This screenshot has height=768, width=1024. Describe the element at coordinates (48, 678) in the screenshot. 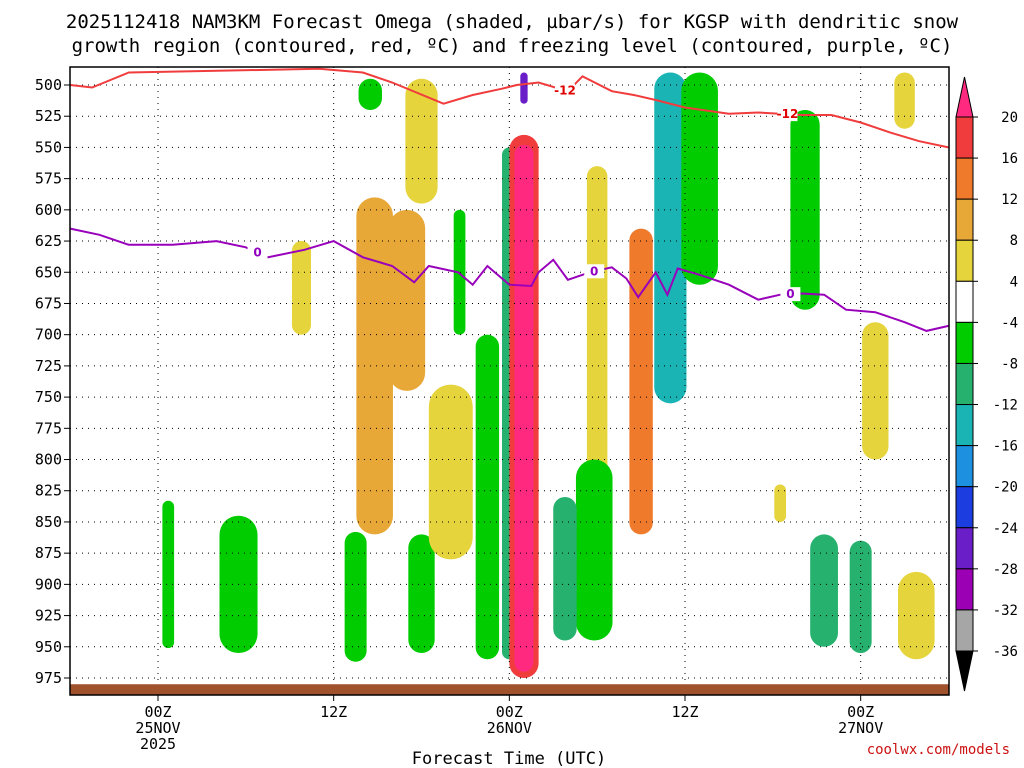

I see `y-tick-label-975: 975` at that location.